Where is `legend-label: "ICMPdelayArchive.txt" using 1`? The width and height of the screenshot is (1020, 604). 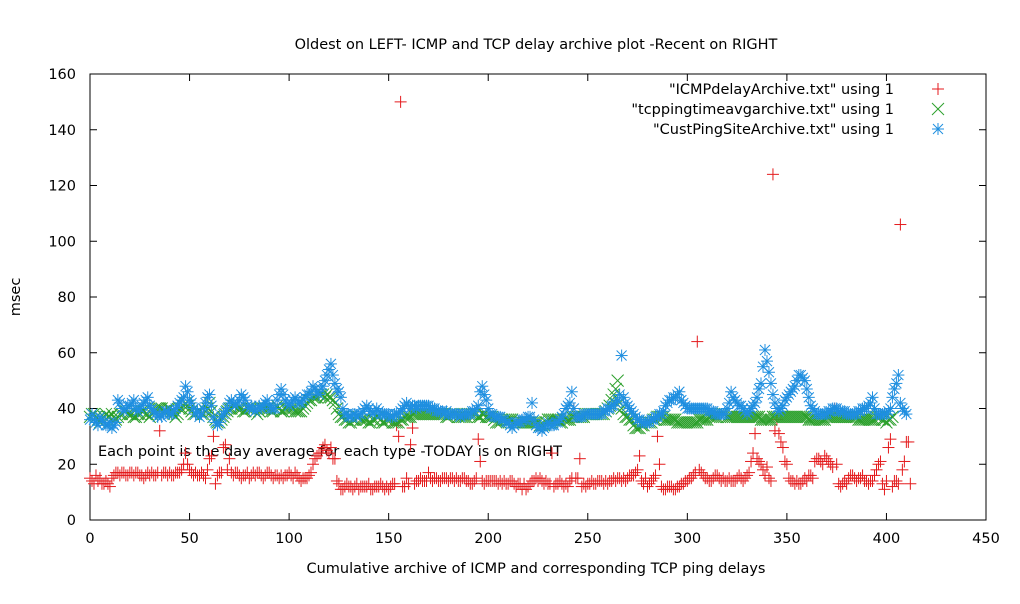 legend-label: "ICMPdelayArchive.txt" using 1 is located at coordinates (781, 90).